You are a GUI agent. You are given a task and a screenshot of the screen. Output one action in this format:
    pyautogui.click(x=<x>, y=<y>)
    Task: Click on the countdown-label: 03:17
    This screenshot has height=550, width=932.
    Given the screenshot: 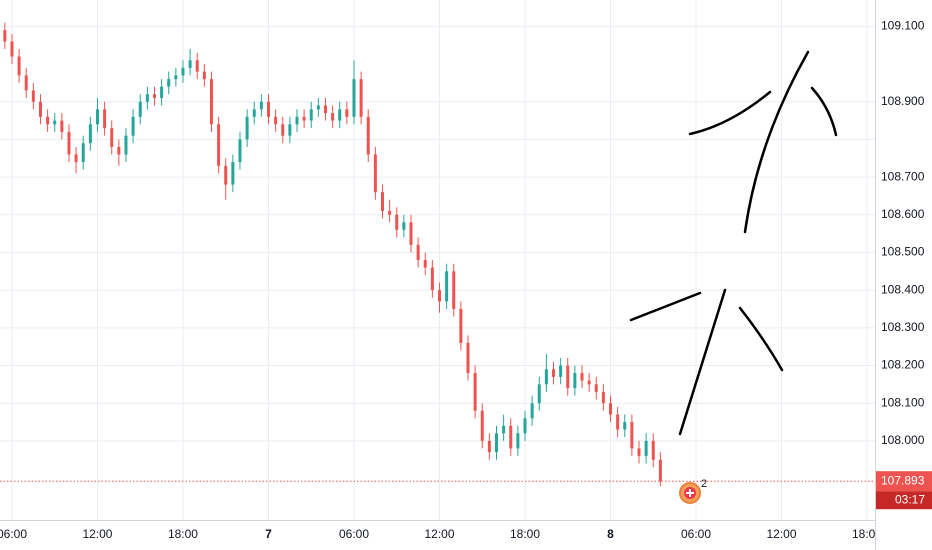 What is the action you would take?
    pyautogui.click(x=910, y=499)
    